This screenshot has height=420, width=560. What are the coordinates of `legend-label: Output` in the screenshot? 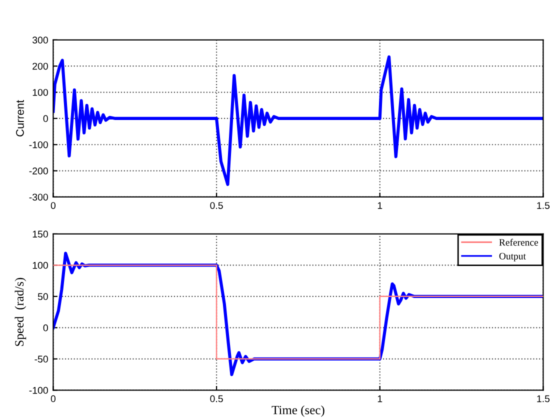 It's located at (512, 257).